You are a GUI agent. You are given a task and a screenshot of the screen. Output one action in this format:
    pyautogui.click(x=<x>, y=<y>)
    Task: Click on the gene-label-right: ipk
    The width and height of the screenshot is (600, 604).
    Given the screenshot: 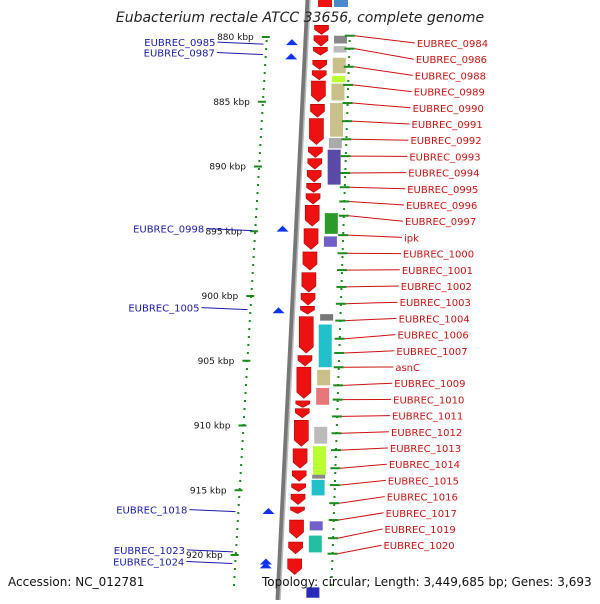 What is the action you would take?
    pyautogui.click(x=411, y=238)
    